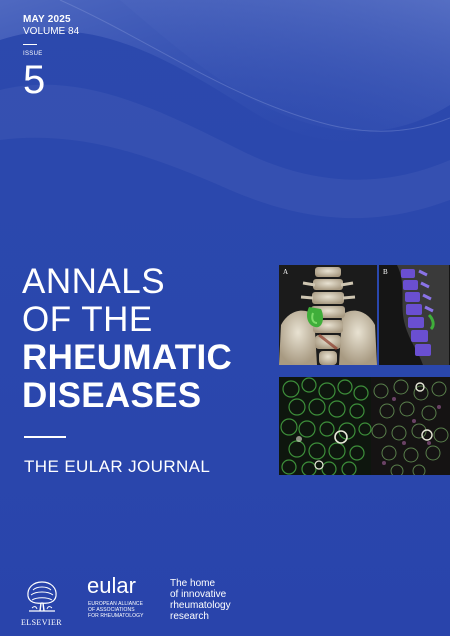  I want to click on issue-info: MAY 2025 VOLUME 84 ISSUE 5, so click(51, 57).